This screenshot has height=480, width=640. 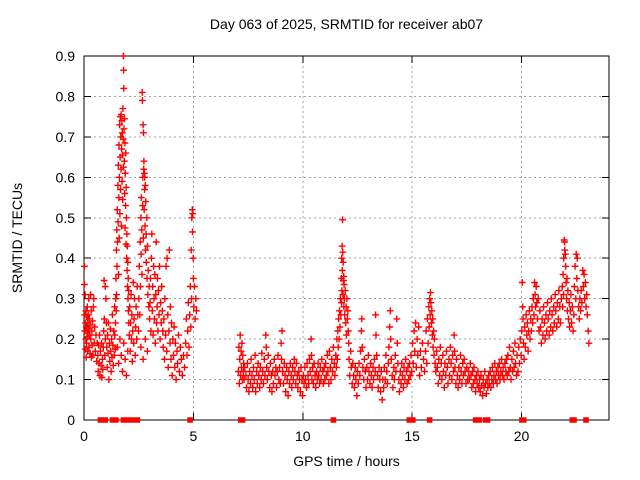 I want to click on y-tick-label: 0.4, so click(x=66, y=258).